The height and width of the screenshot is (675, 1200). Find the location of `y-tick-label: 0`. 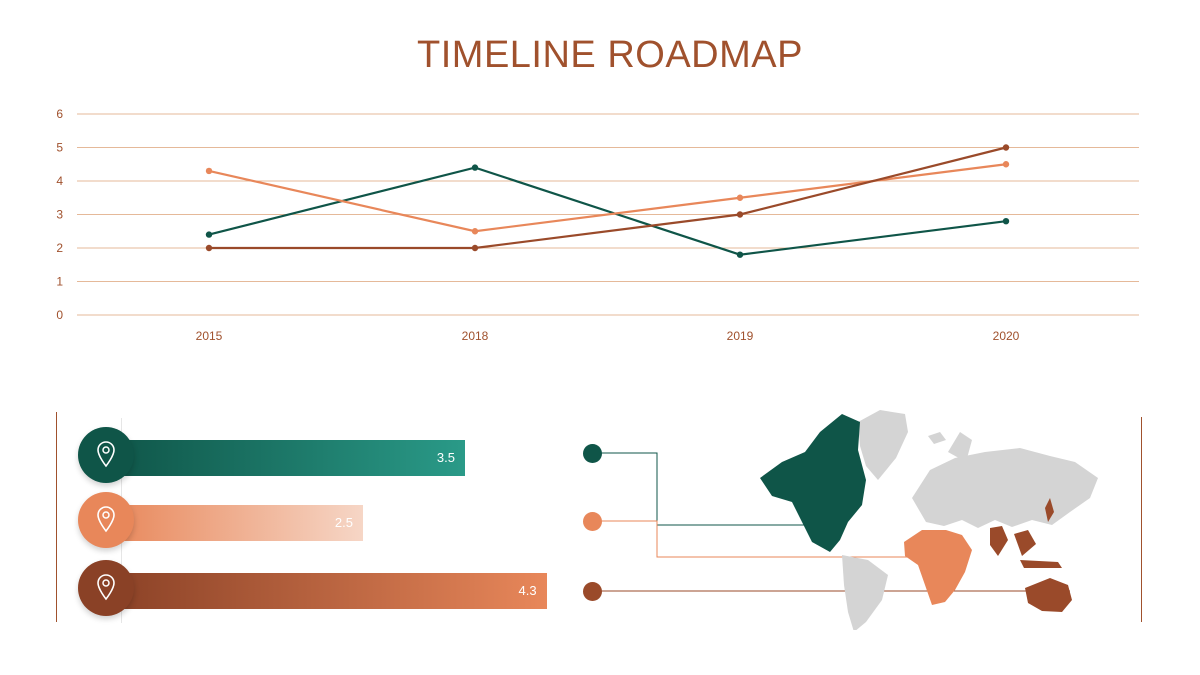

y-tick-label: 0 is located at coordinates (59, 315).